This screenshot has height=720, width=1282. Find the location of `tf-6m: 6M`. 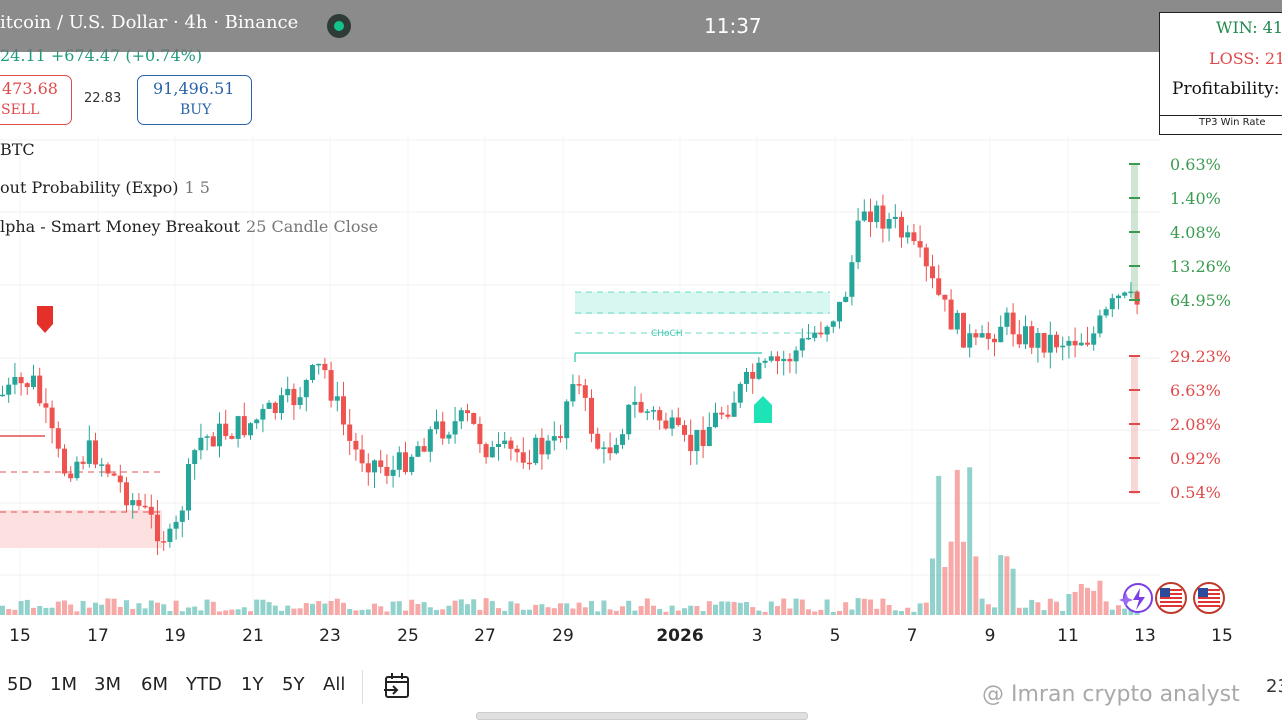

tf-6m: 6M is located at coordinates (154, 684).